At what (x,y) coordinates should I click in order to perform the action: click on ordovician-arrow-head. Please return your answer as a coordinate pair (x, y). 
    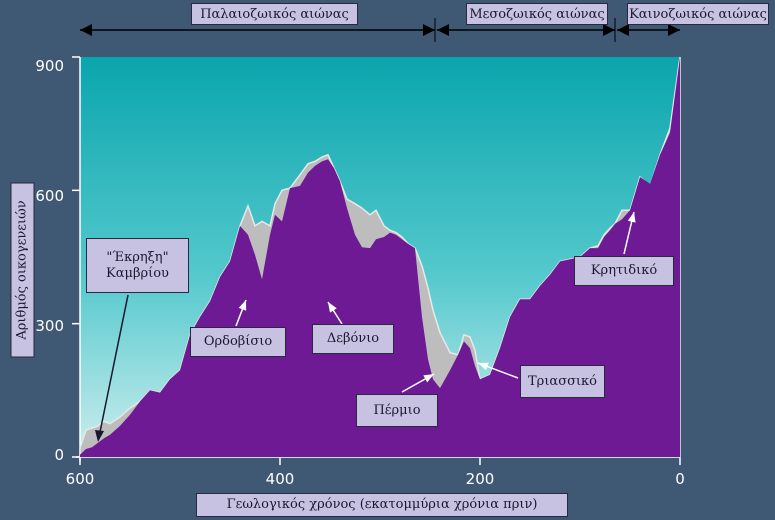
    Looking at the image, I should click on (242, 305).